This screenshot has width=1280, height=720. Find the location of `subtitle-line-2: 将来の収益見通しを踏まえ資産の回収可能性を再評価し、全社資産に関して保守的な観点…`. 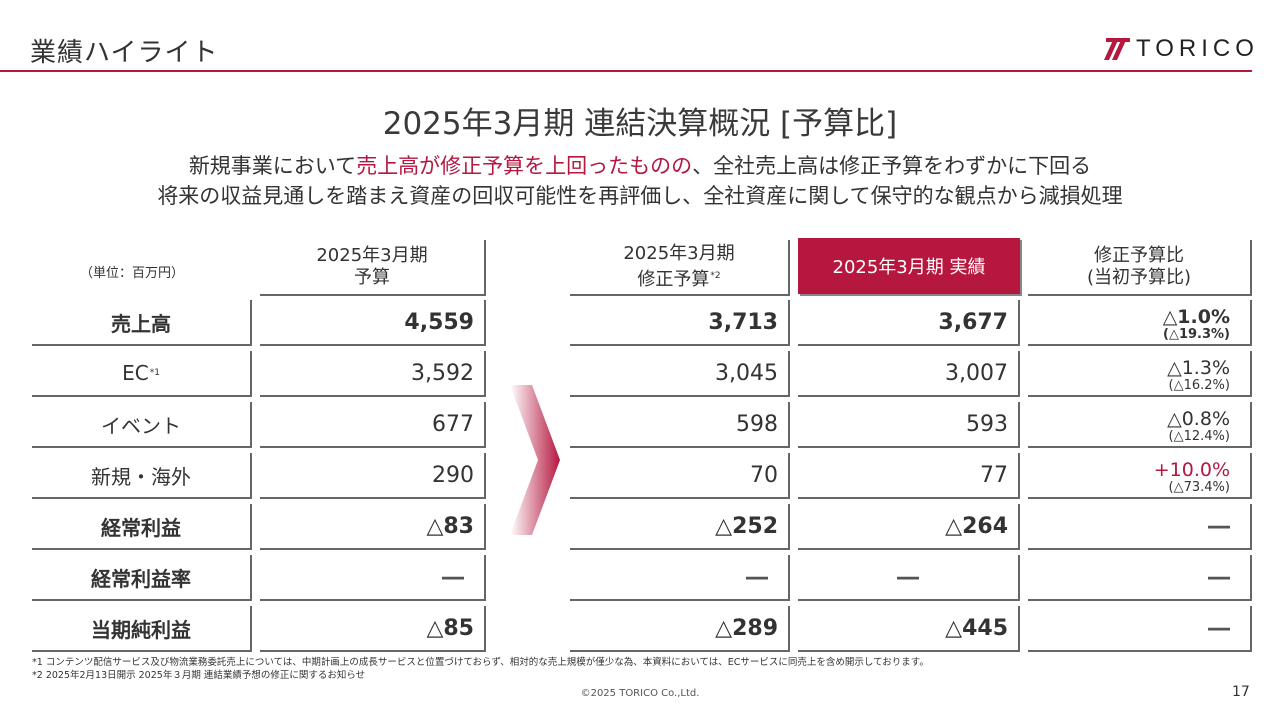

subtitle-line-2: 将来の収益見通しを踏まえ資産の回収可能性を再評価し、全社資産に関して保守的な観点… is located at coordinates (640, 196).